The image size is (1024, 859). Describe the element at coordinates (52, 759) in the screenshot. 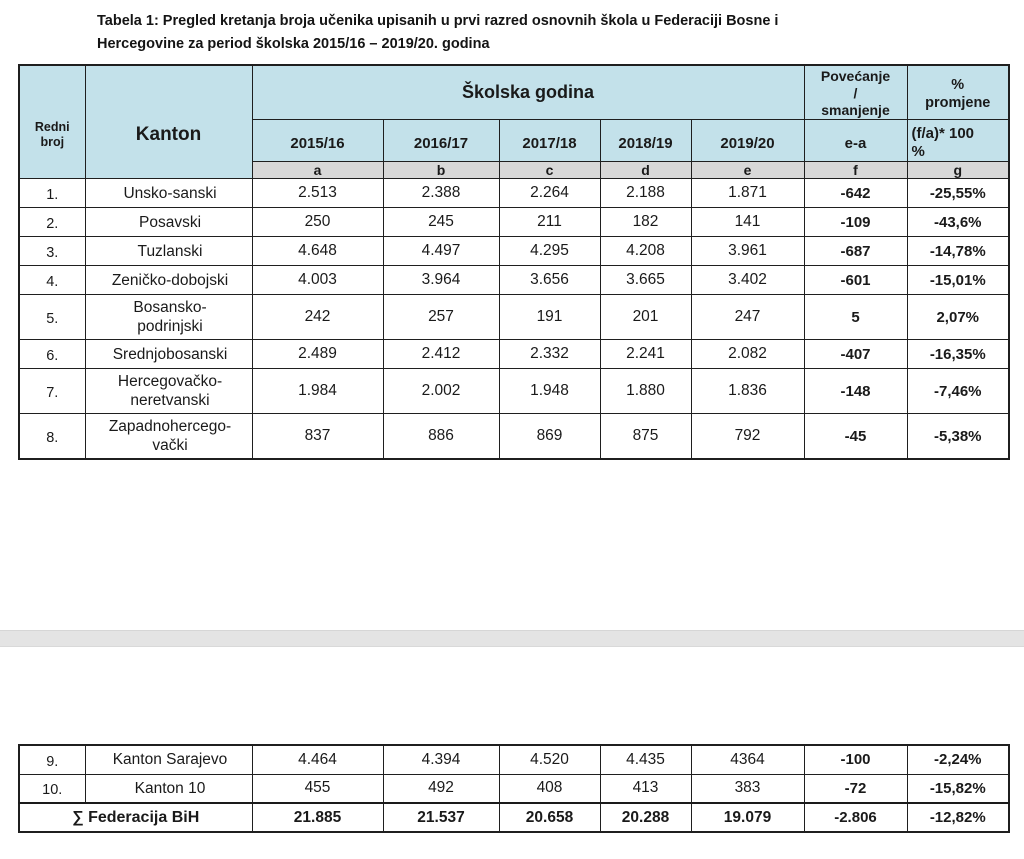

I see `row-number: 9.` at that location.